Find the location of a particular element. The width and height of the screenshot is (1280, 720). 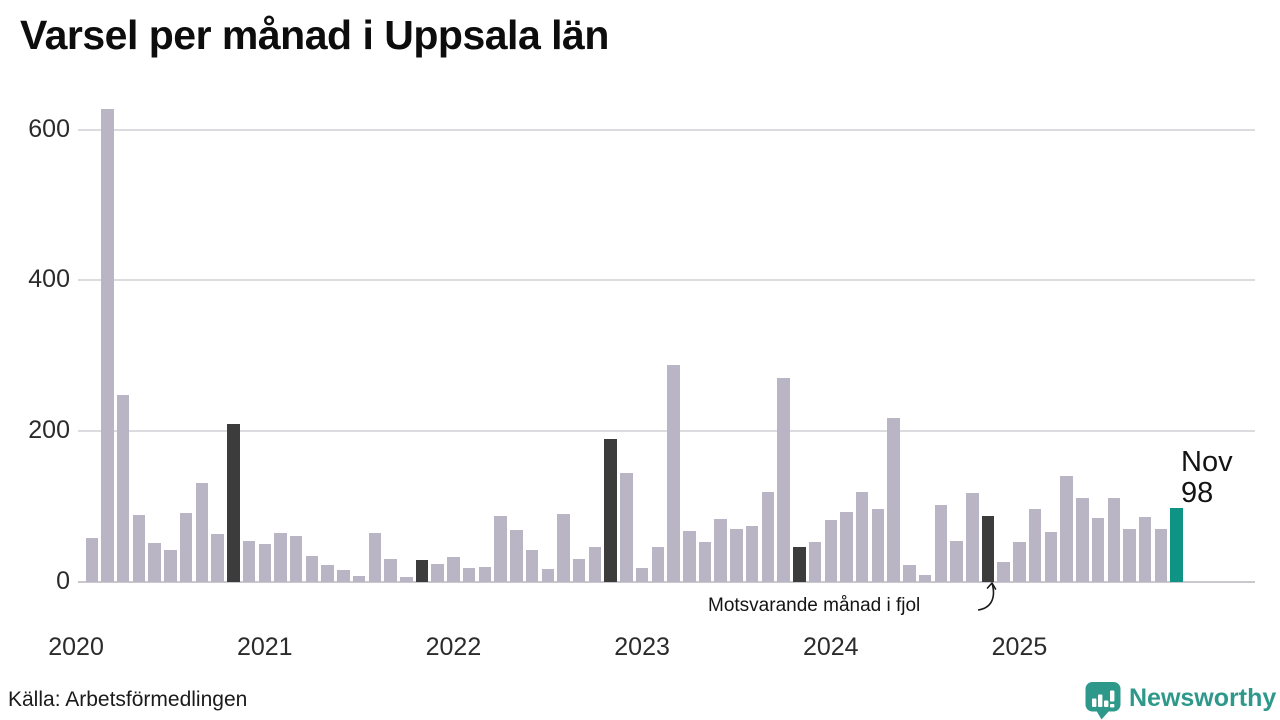

current-month-label: Nov is located at coordinates (1207, 462).